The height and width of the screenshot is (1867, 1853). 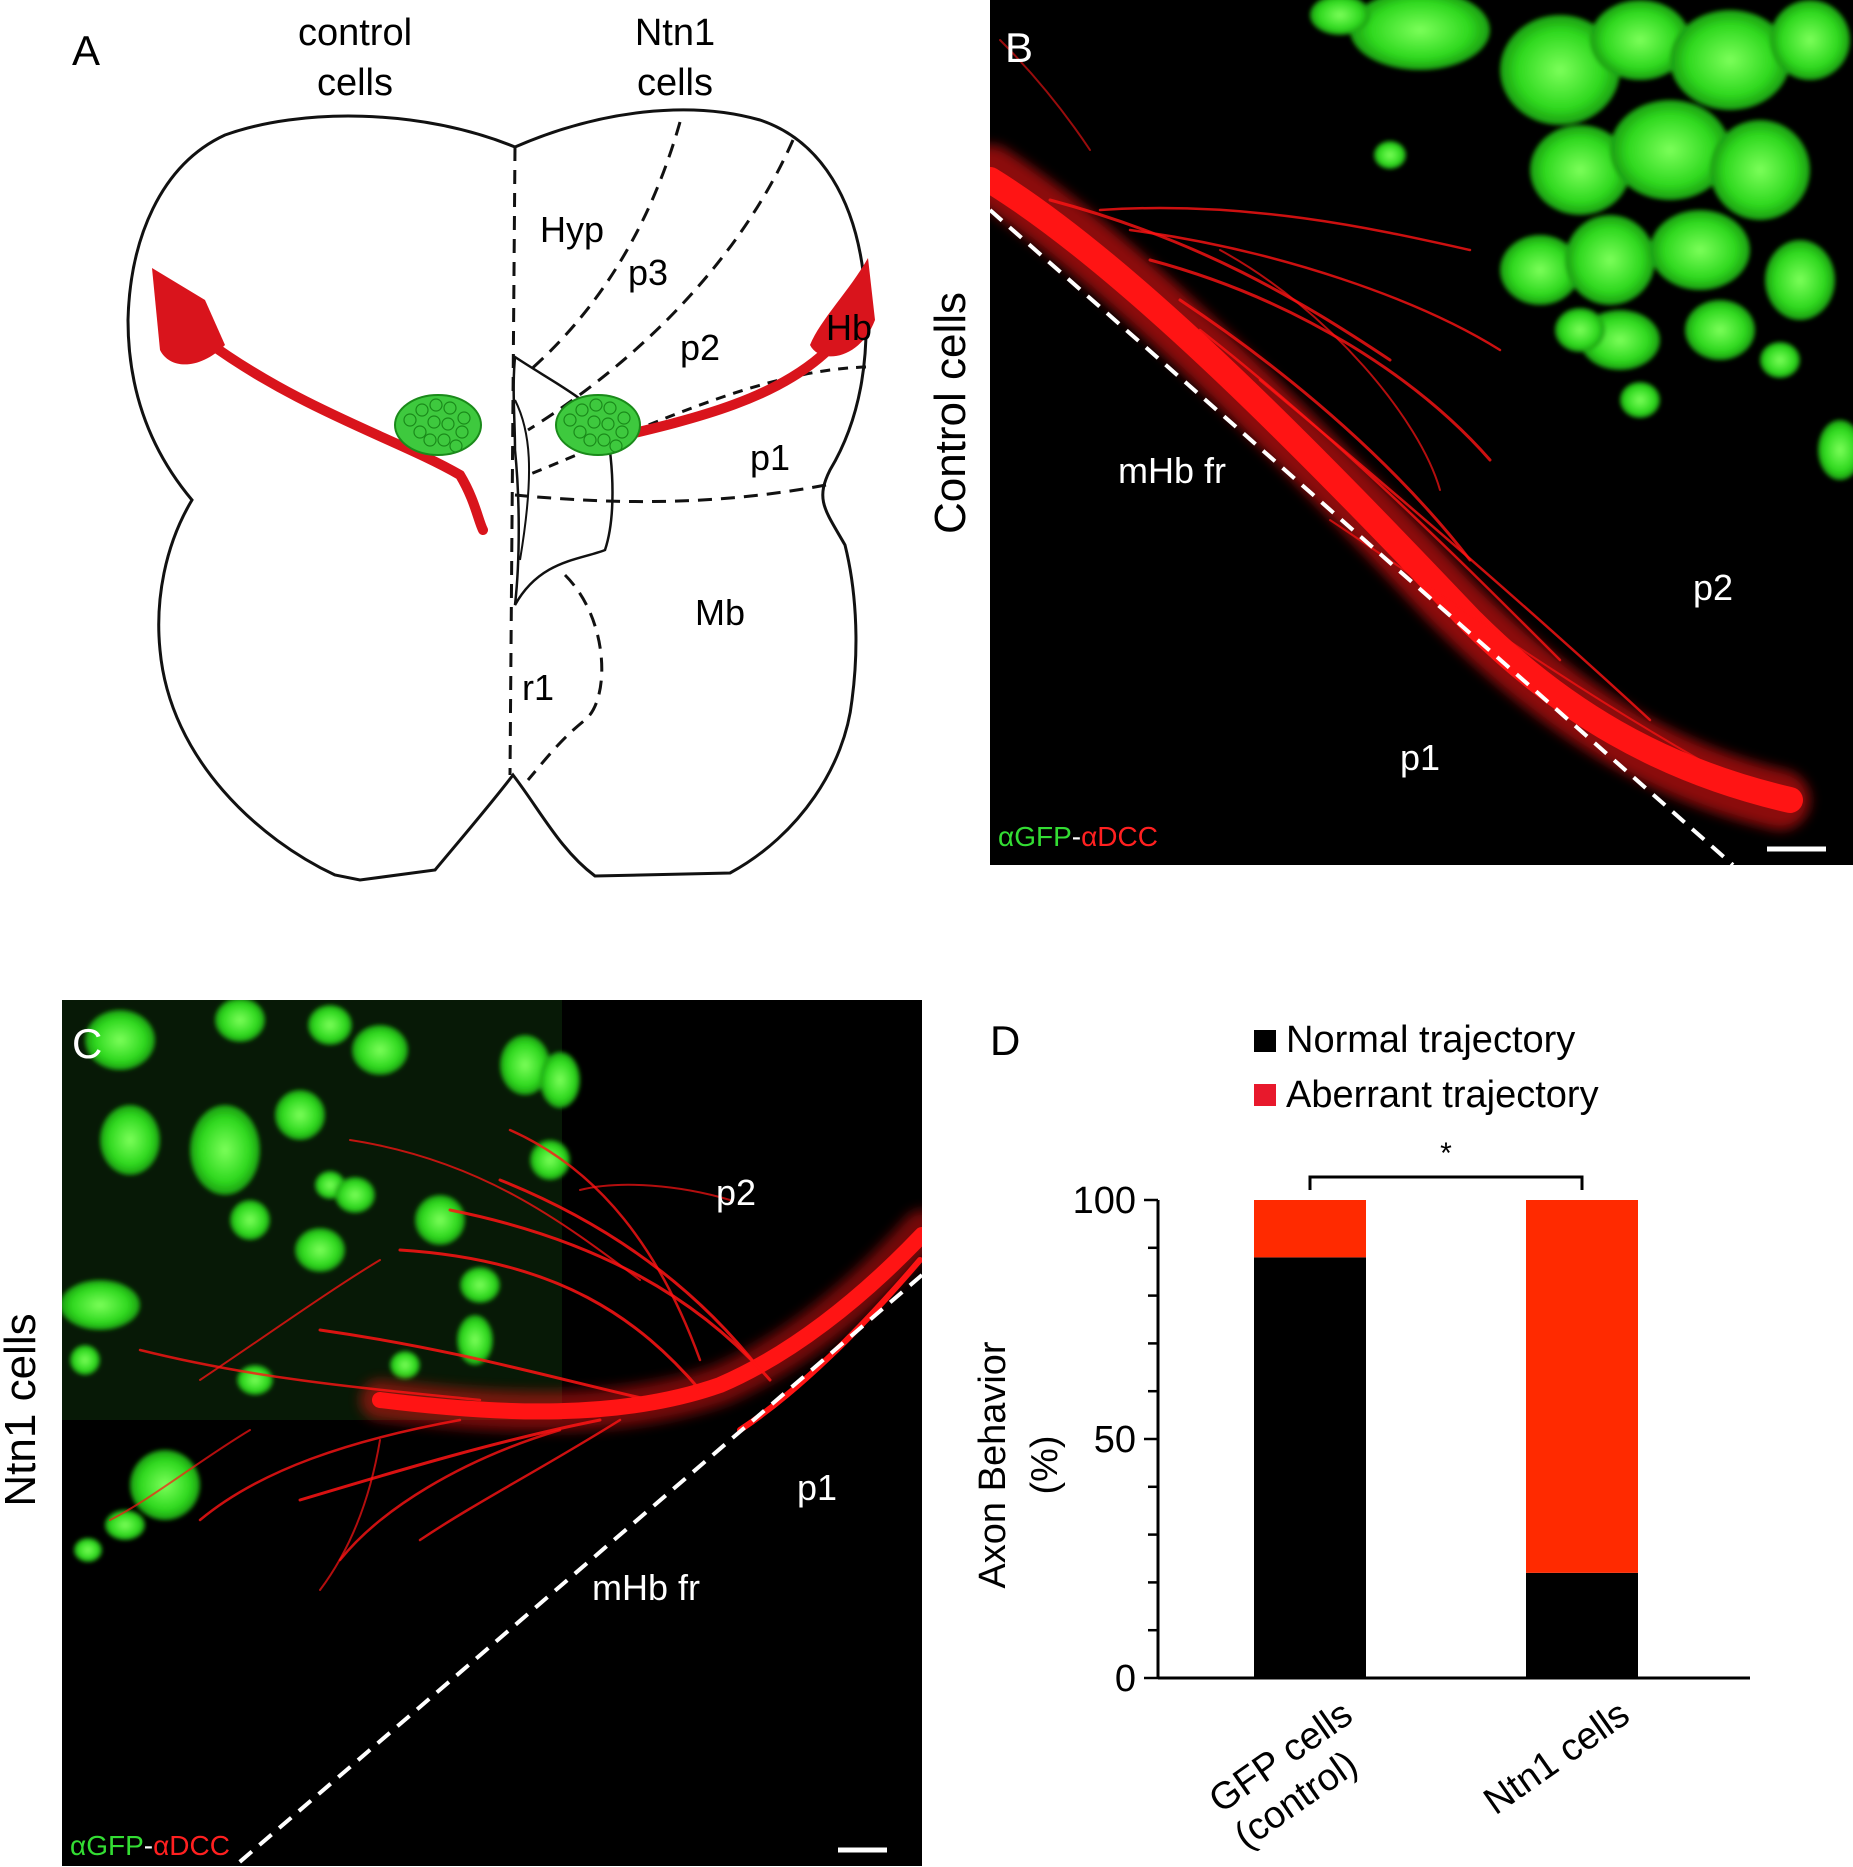 I want to click on boundary-mb-r1, so click(x=565, y=677).